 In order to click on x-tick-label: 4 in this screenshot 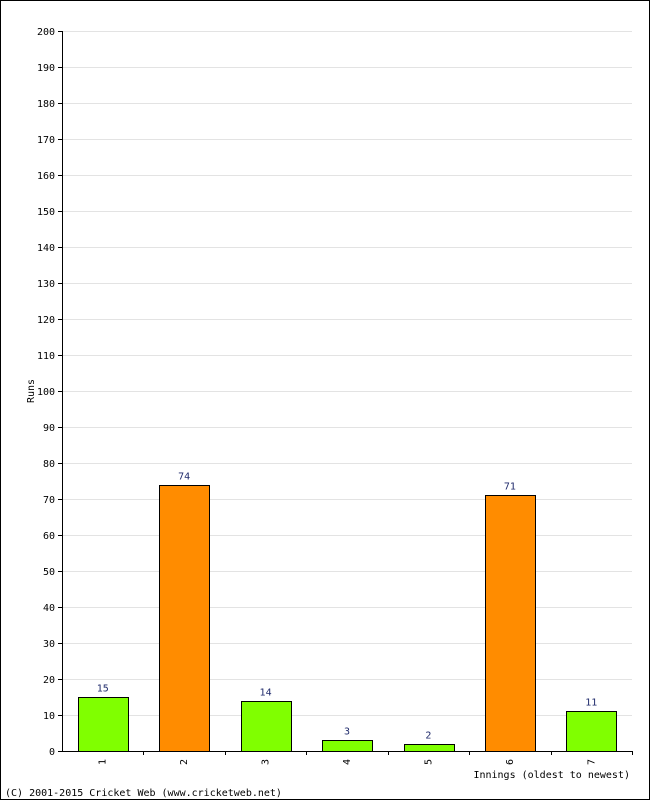, I will do `click(347, 762)`.